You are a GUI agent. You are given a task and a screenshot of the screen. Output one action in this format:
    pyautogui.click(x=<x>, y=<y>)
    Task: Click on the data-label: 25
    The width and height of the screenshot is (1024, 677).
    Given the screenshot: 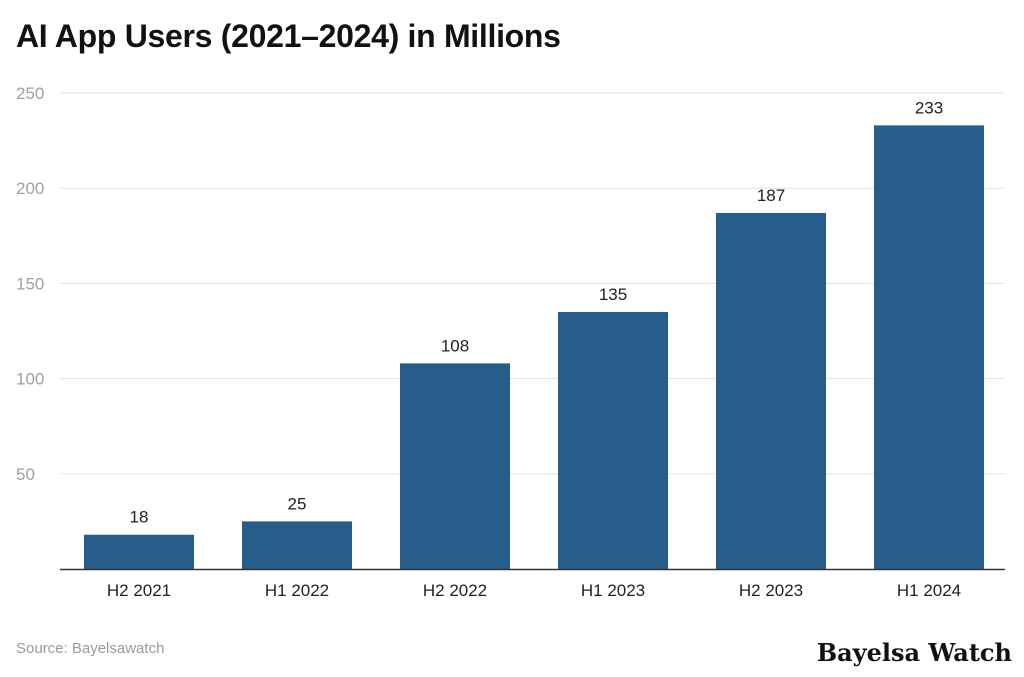 What is the action you would take?
    pyautogui.click(x=297, y=503)
    